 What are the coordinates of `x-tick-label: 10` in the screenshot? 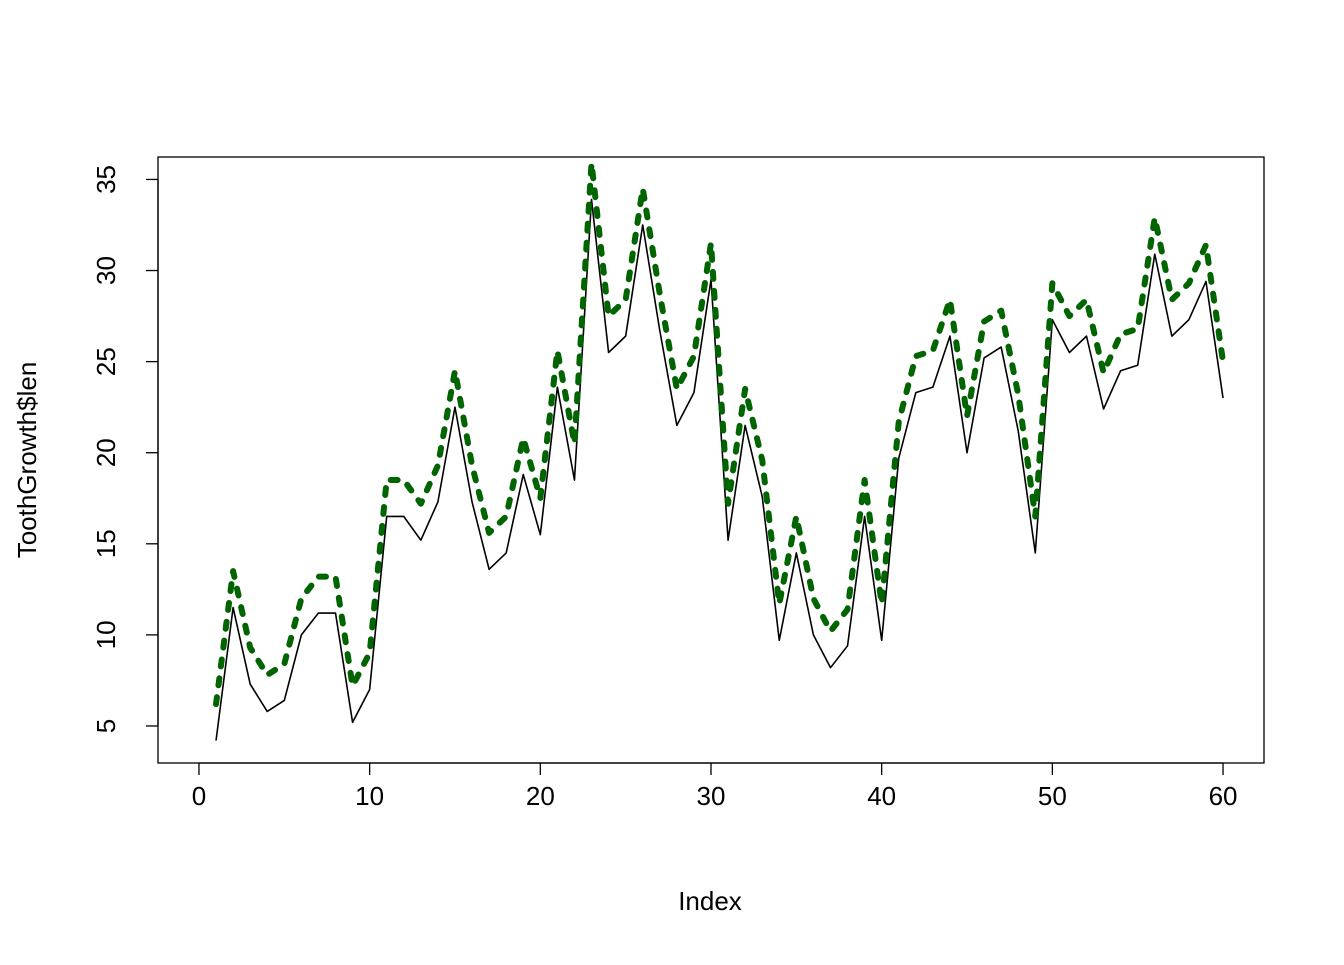 It's located at (369, 796).